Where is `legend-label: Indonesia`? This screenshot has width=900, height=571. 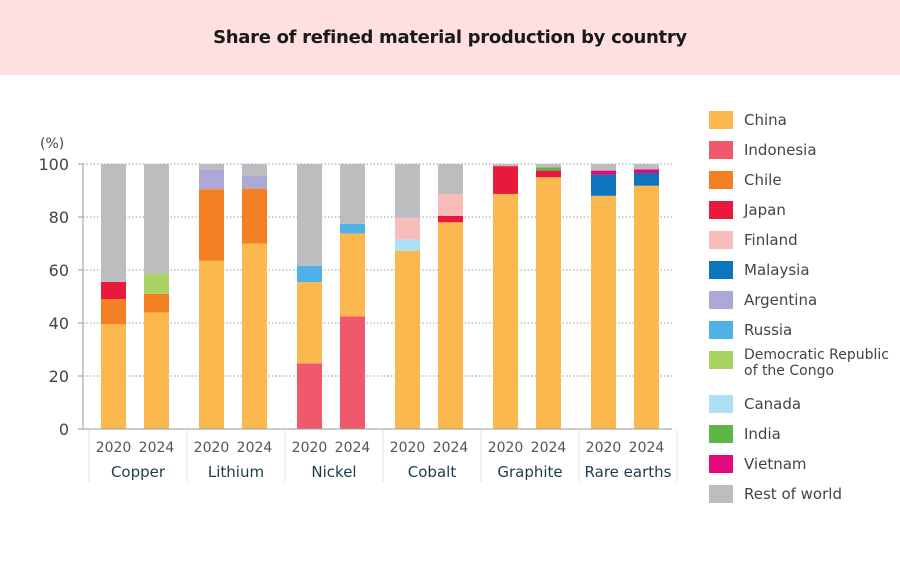 legend-label: Indonesia is located at coordinates (780, 150).